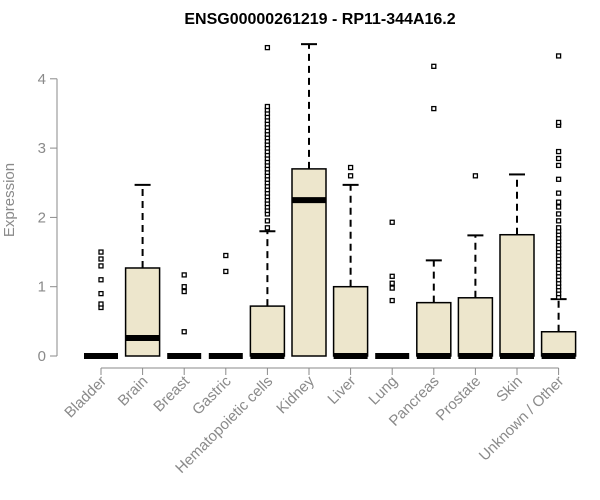 The width and height of the screenshot is (600, 500). I want to click on x-tick-label: Skin, so click(509, 389).